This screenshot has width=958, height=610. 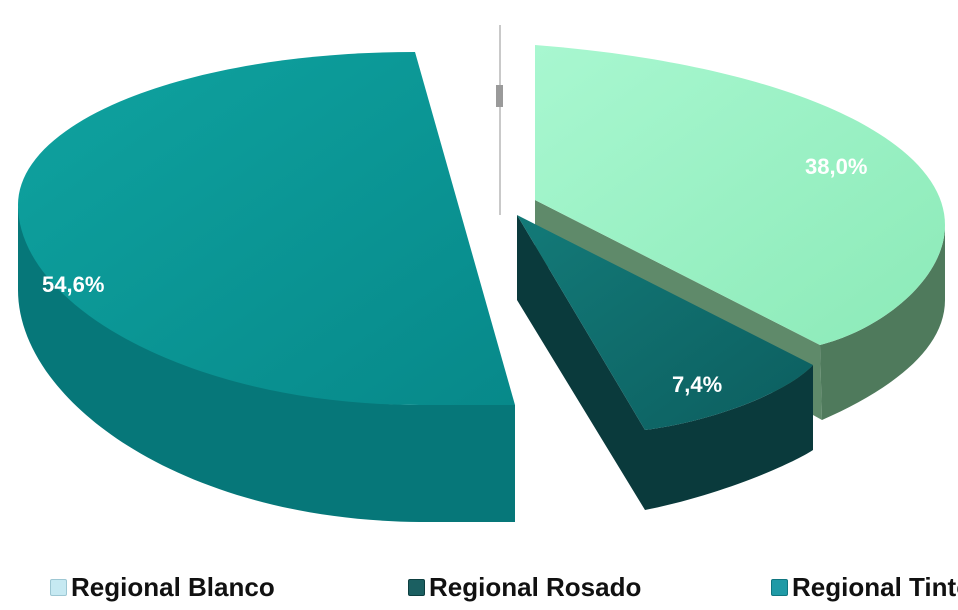 I want to click on legend-swatch-regional-tinto, so click(x=779, y=587).